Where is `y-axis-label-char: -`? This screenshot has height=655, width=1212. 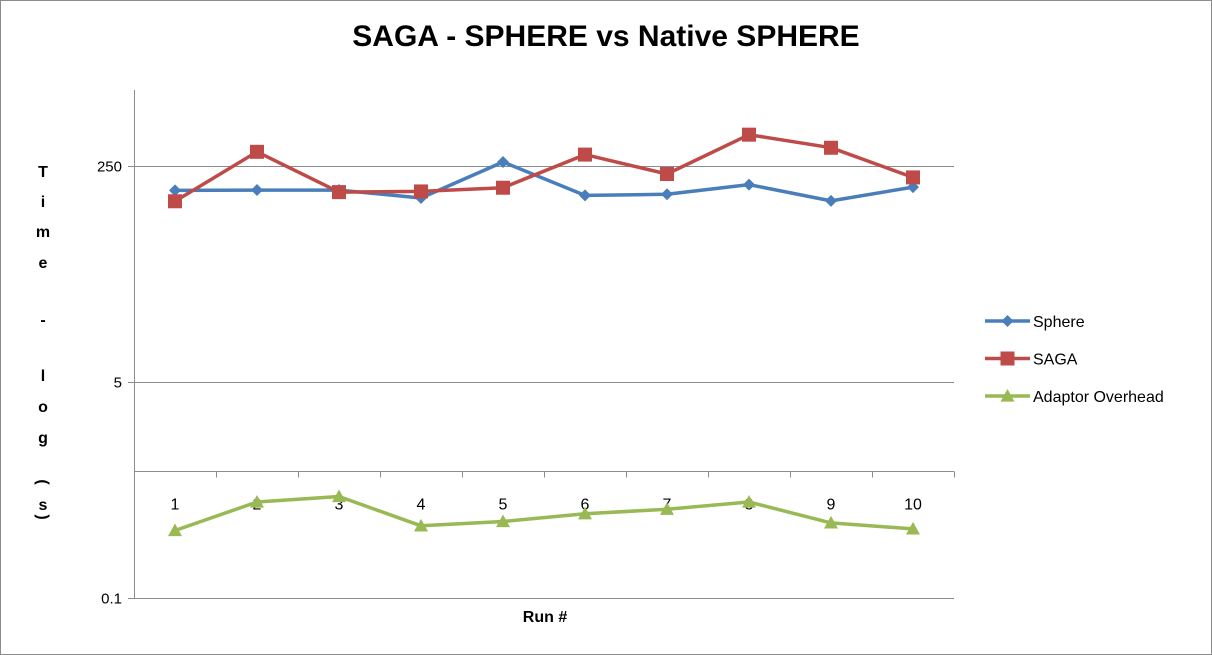 y-axis-label-char: - is located at coordinates (42, 320).